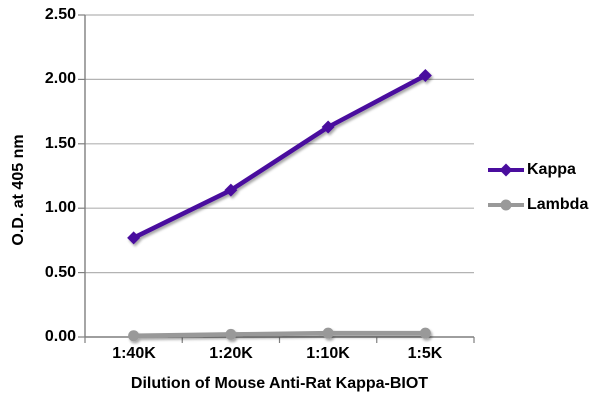 Image resolution: width=600 pixels, height=407 pixels. What do you see at coordinates (60, 272) in the screenshot?
I see `y-tick-label-1: 0.50` at bounding box center [60, 272].